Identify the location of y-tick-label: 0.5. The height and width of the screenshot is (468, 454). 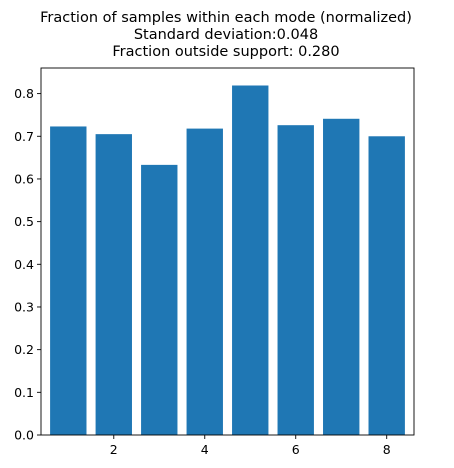
(24, 221).